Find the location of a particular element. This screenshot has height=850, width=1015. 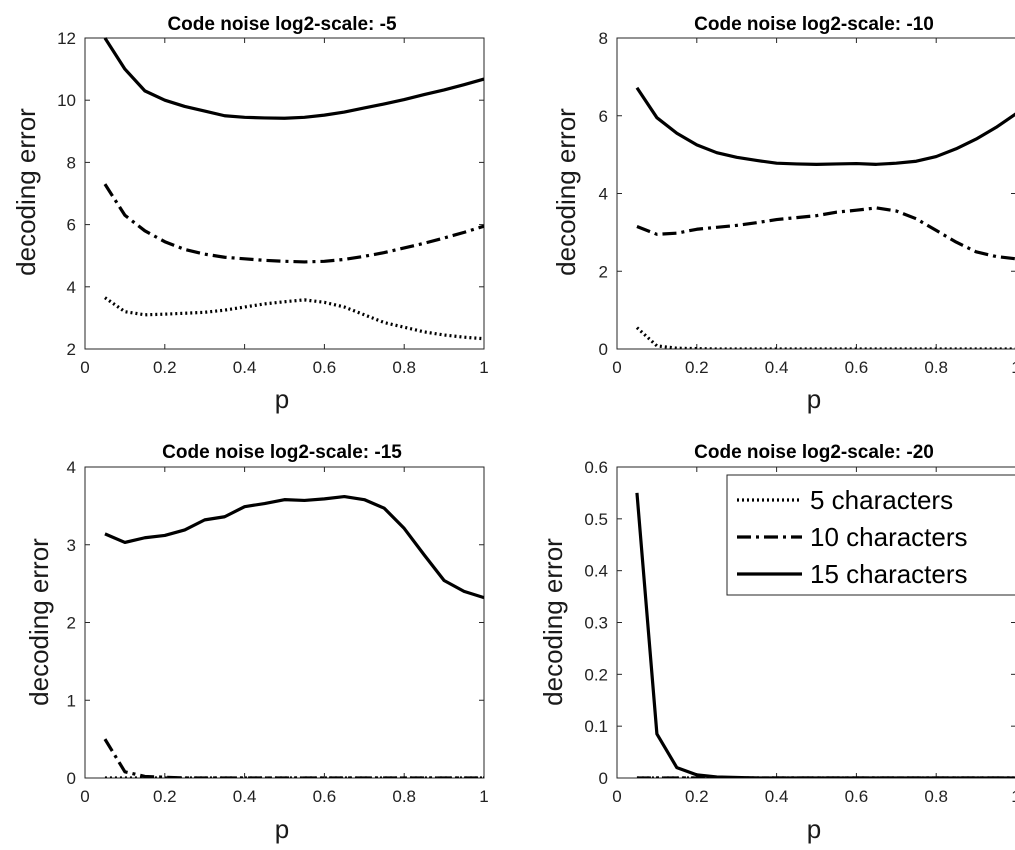

y-tick-label: 0.2 is located at coordinates (596, 674).